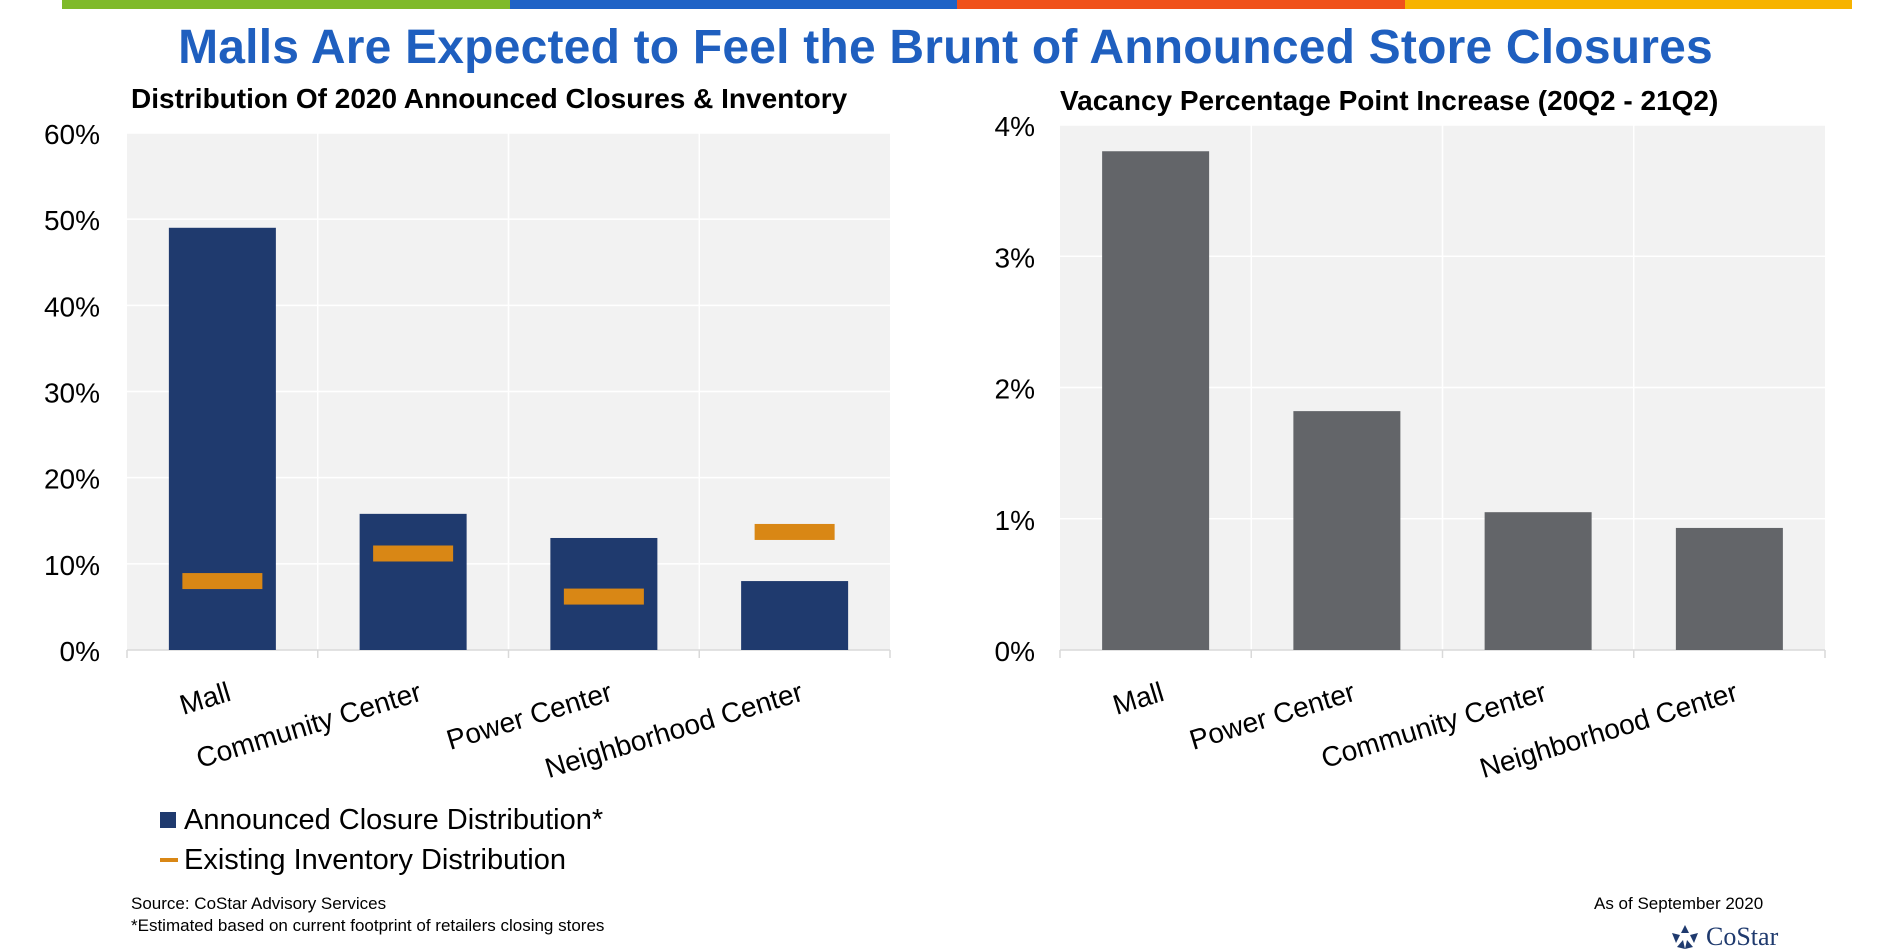 The width and height of the screenshot is (1891, 952). Describe the element at coordinates (1742, 936) in the screenshot. I see `costar-logo-text: CoStar` at that location.